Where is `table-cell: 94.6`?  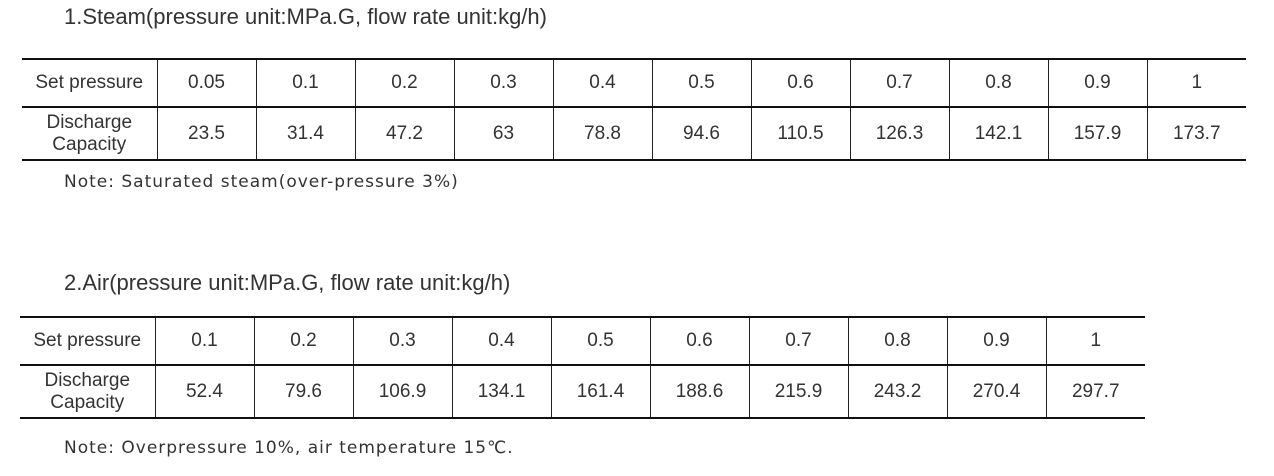 table-cell: 94.6 is located at coordinates (701, 134).